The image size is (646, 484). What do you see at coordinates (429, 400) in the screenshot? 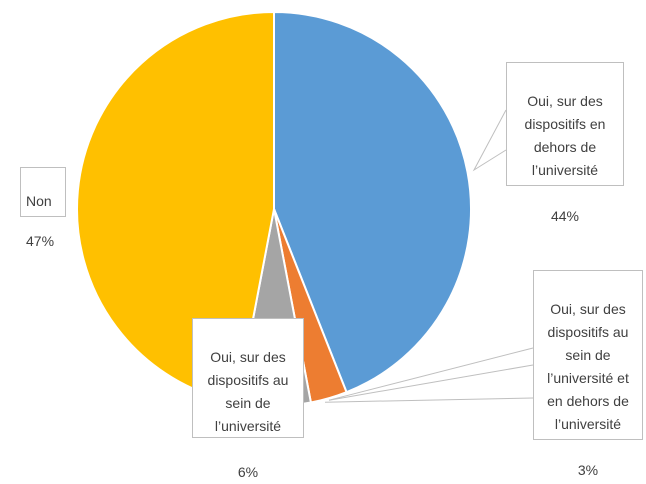
I see `leader-line-both-c` at bounding box center [429, 400].